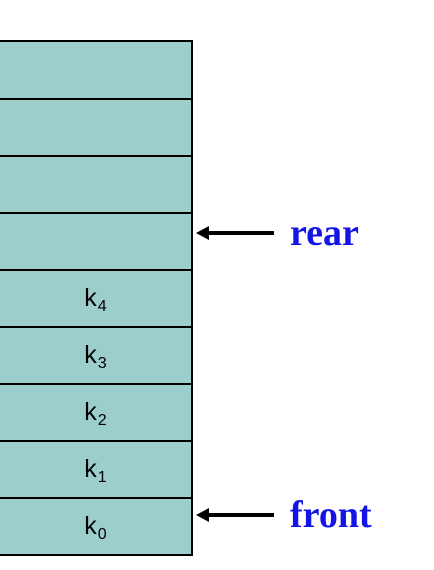 The height and width of the screenshot is (570, 434). I want to click on front-label: front, so click(331, 515).